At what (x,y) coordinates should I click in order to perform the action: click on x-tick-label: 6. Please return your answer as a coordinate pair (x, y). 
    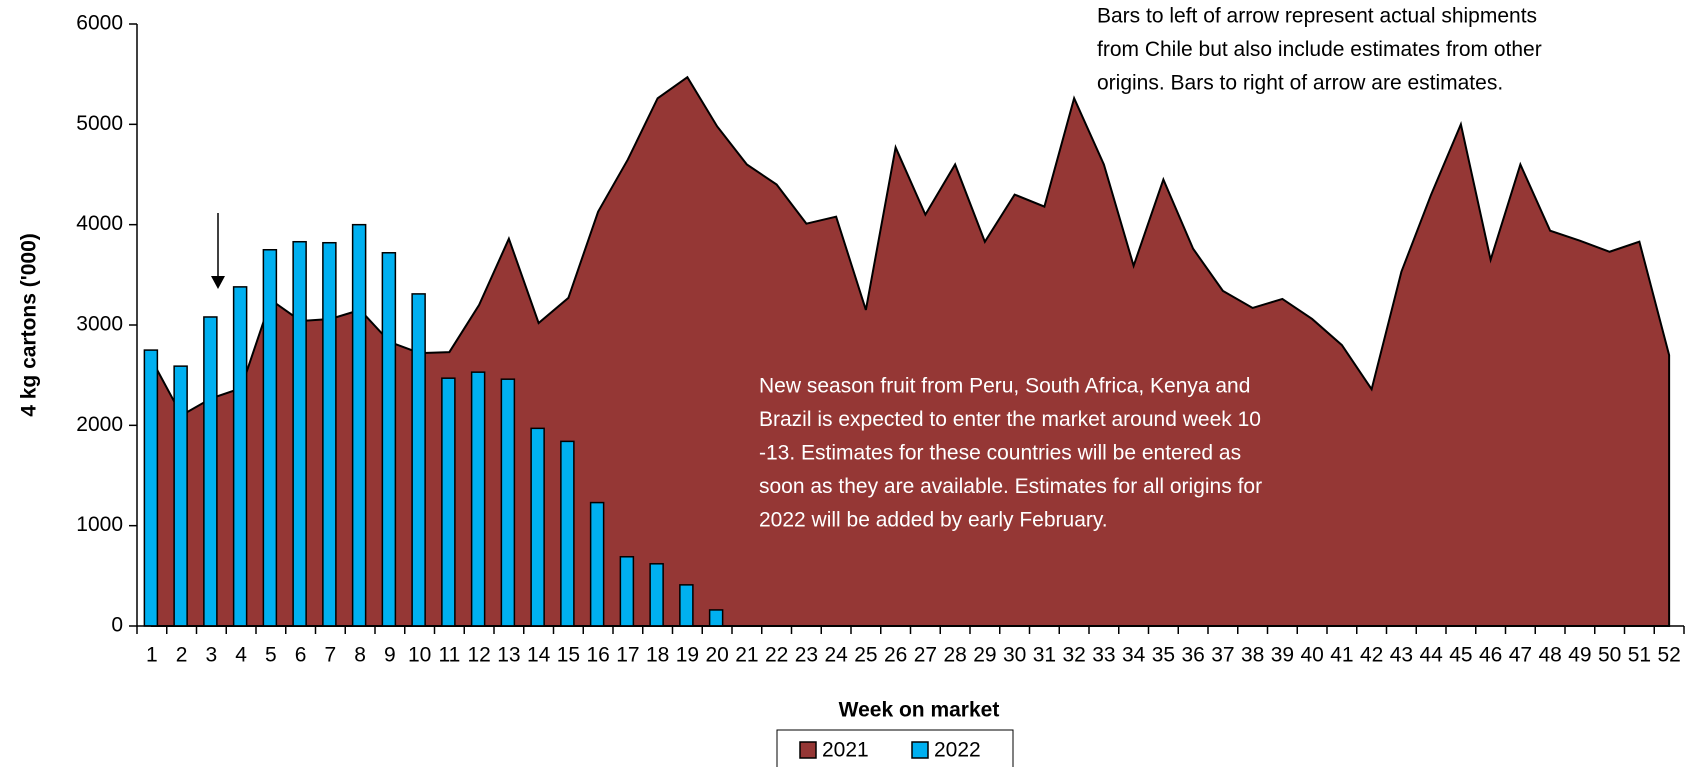
    Looking at the image, I should click on (301, 655).